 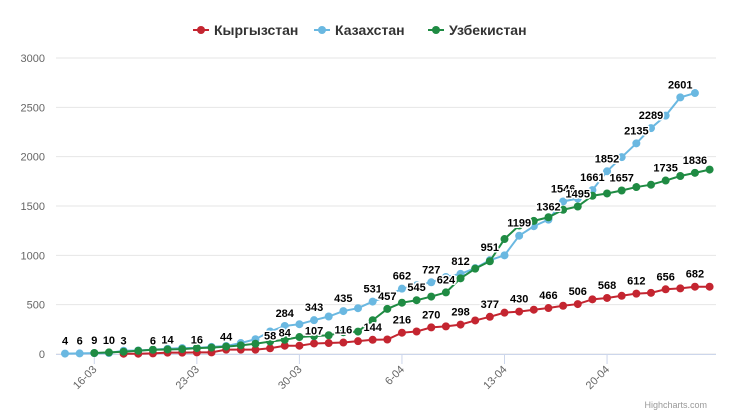 What do you see at coordinates (477, 30) in the screenshot?
I see `legend-item: Узбекистан` at bounding box center [477, 30].